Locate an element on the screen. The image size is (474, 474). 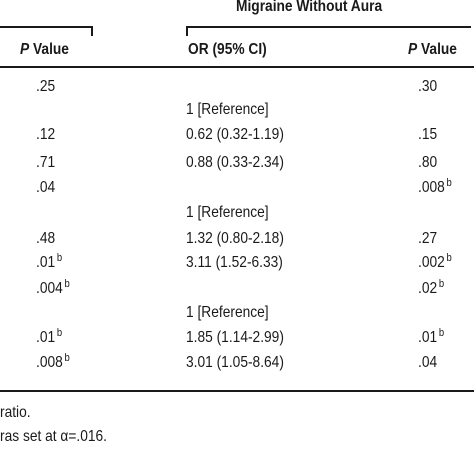
left-bracket-line is located at coordinates (46, 27).